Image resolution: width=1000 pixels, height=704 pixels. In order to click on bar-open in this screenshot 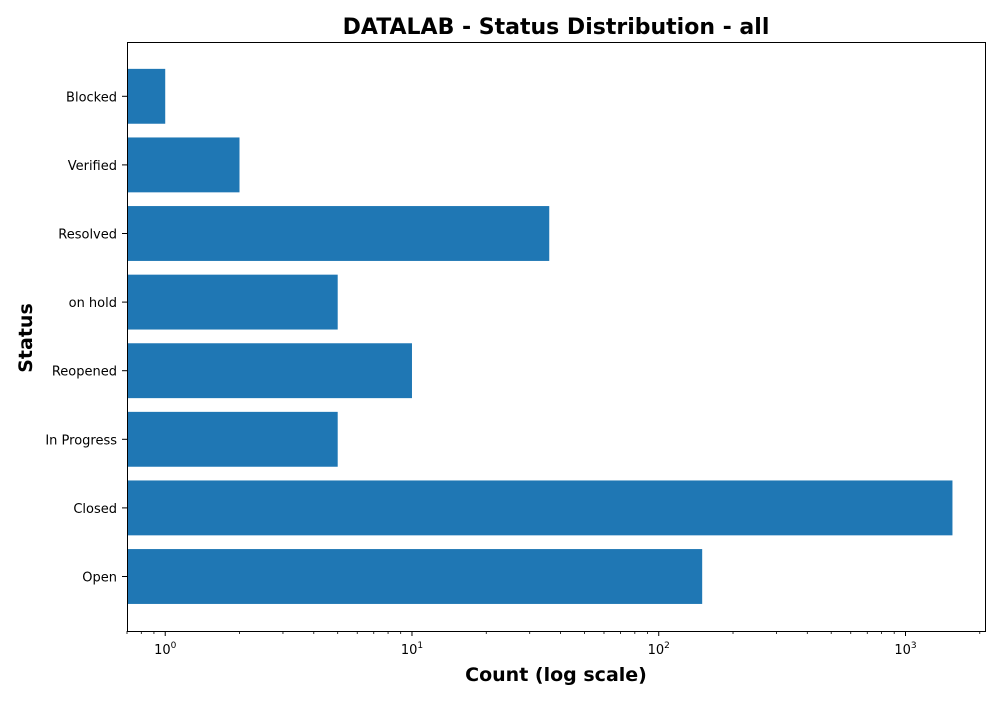, I will do `click(415, 576)`.